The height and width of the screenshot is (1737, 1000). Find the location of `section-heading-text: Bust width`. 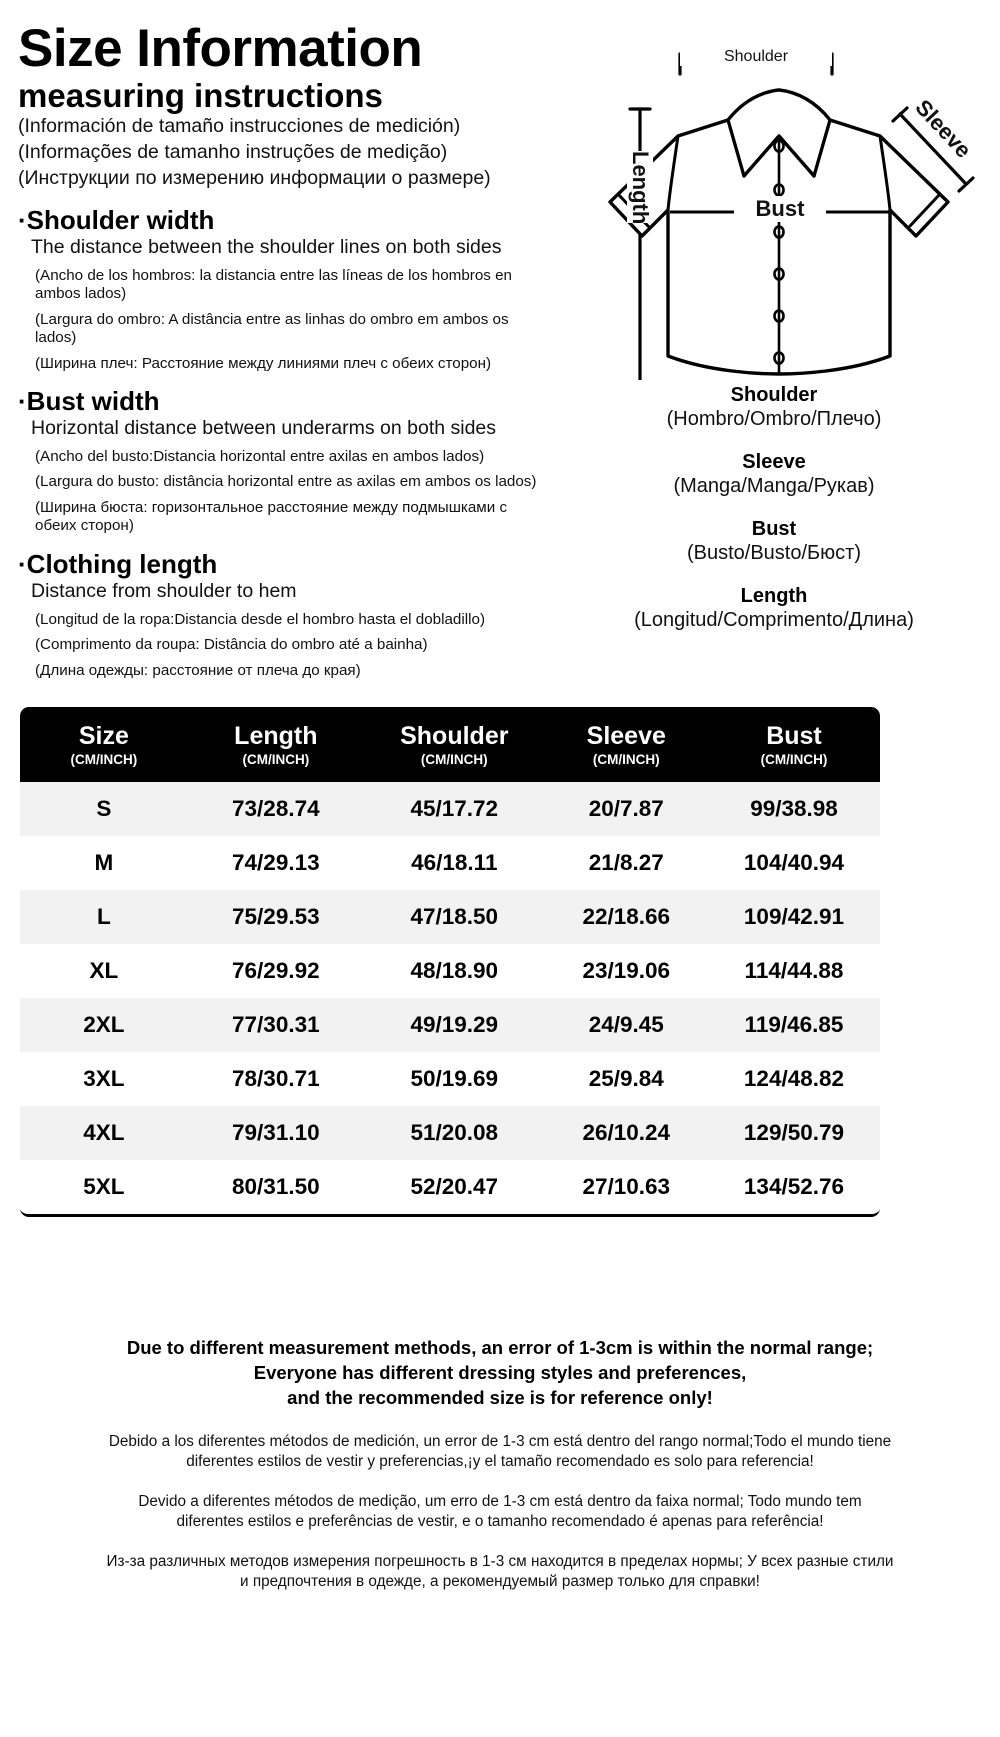

section-heading-text: Bust width is located at coordinates (93, 401).